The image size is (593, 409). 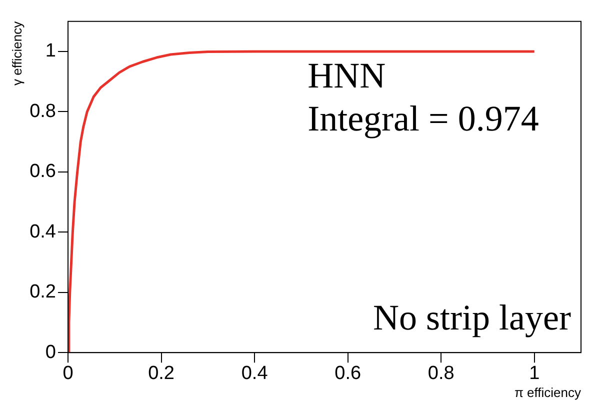 What do you see at coordinates (68, 373) in the screenshot?
I see `x-tick-label: 0` at bounding box center [68, 373].